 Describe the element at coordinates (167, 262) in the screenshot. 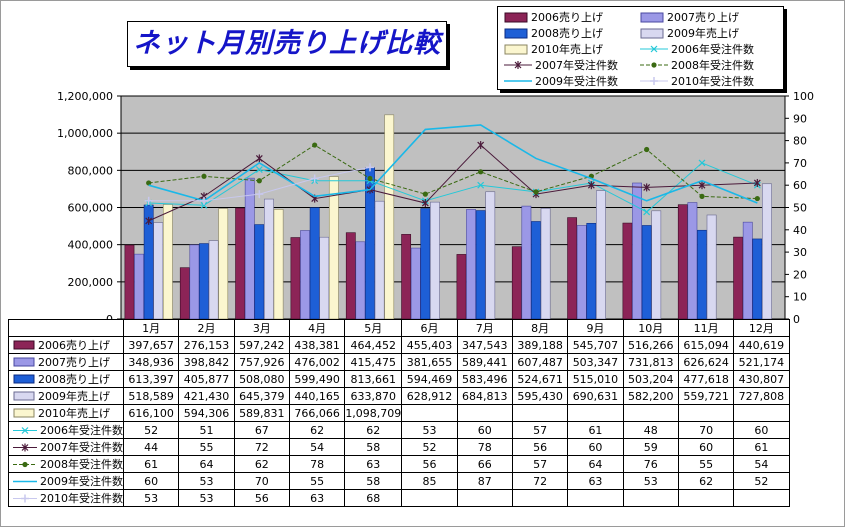

I see `bar-2010-m1` at that location.